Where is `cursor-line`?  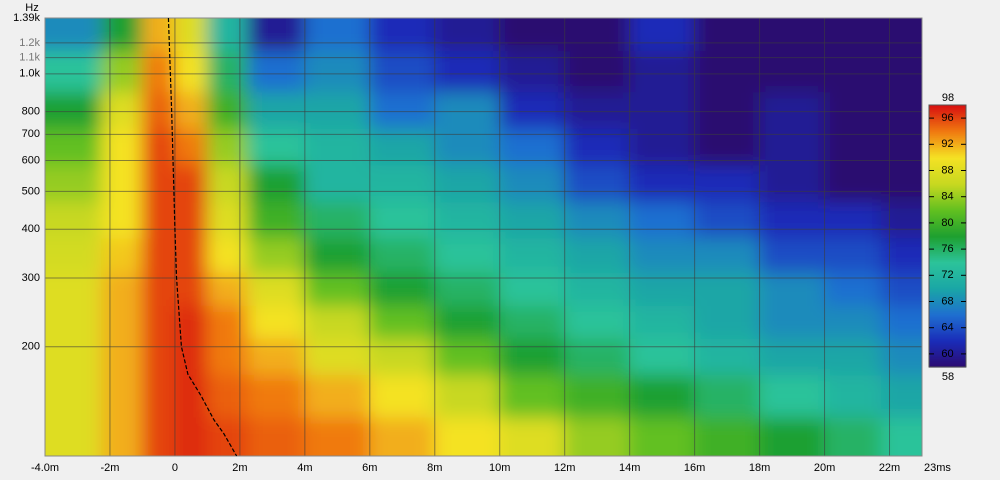
cursor-line is located at coordinates (202, 237).